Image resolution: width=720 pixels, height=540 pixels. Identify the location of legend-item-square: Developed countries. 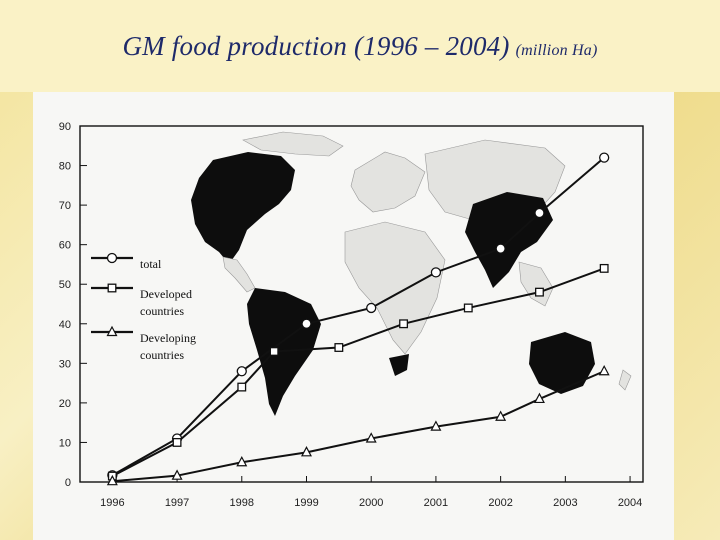
(141, 300).